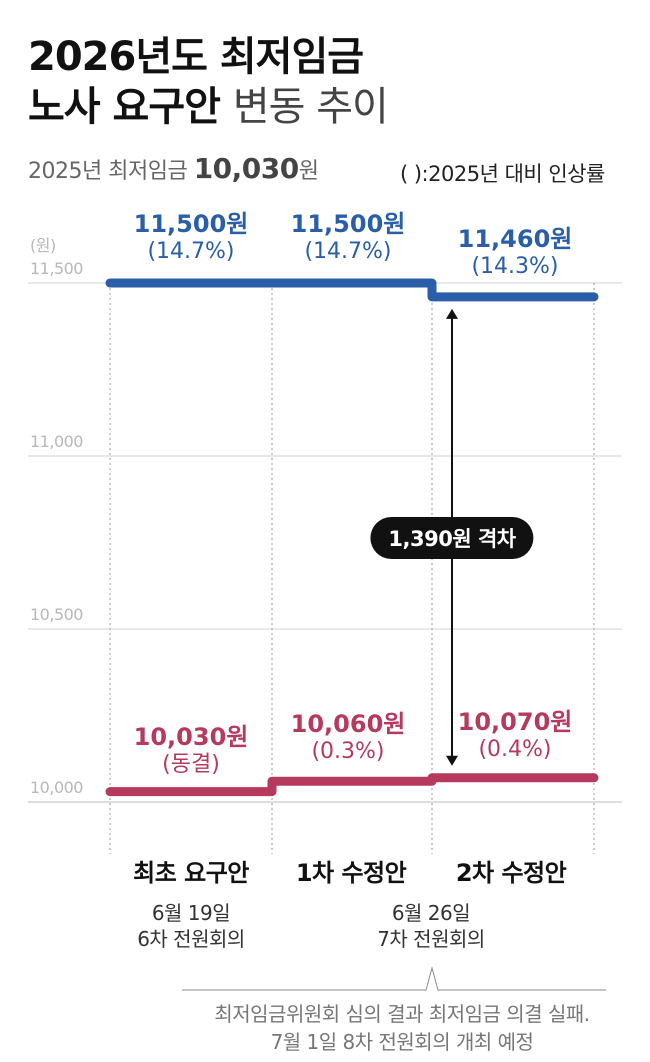 The height and width of the screenshot is (1062, 650). Describe the element at coordinates (511, 873) in the screenshot. I see `category-label-second: 2차 수정안` at that location.